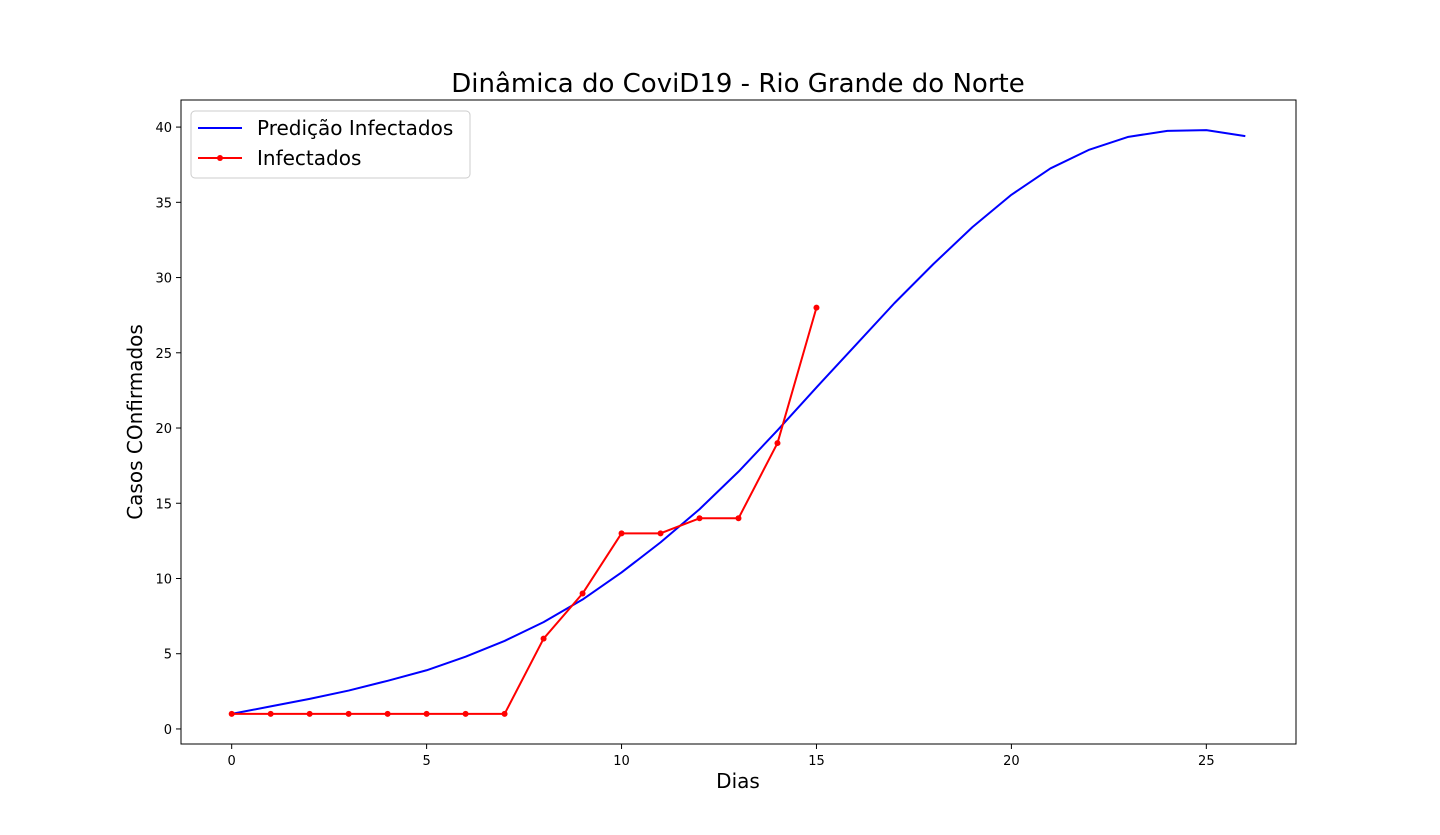  I want to click on y-tick-label: 30, so click(163, 279).